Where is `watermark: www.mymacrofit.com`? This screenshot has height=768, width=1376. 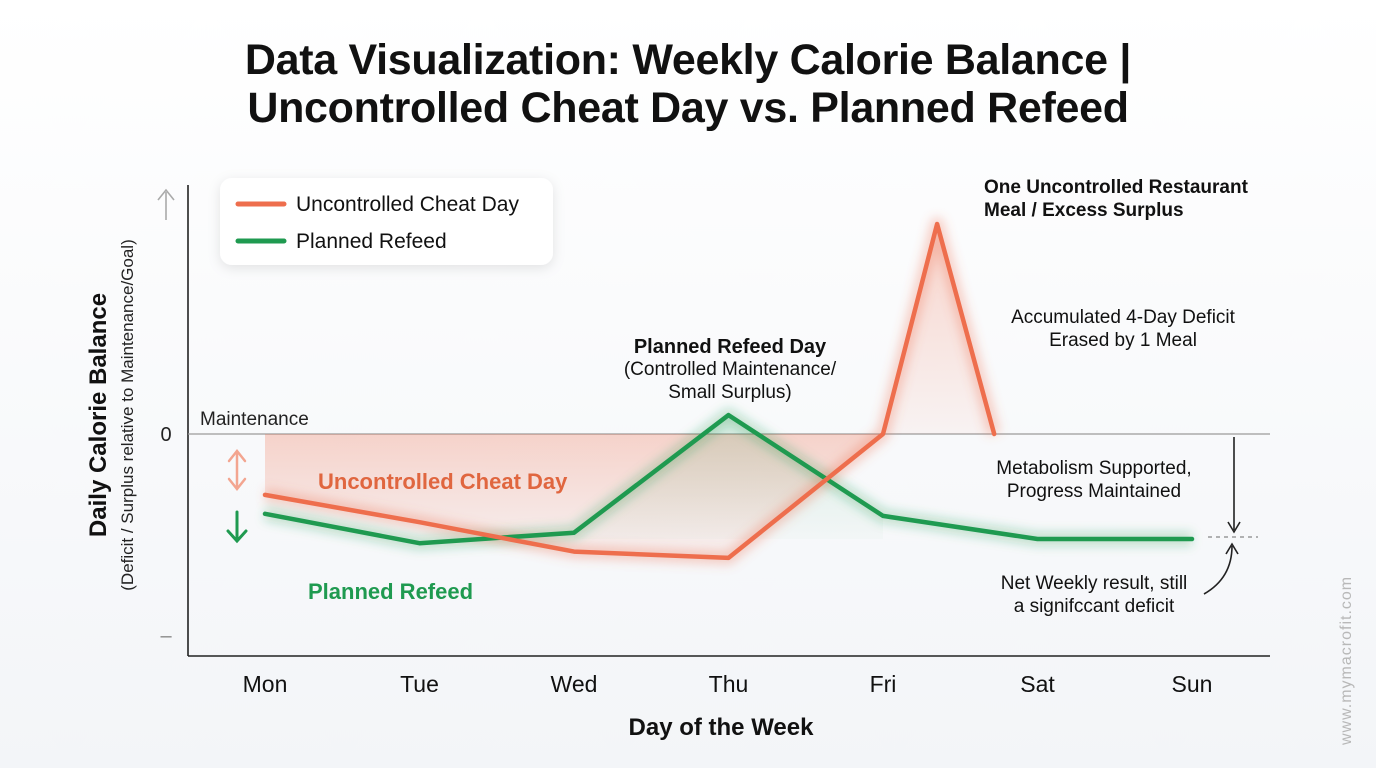
watermark: www.mymacrofit.com is located at coordinates (1346, 660).